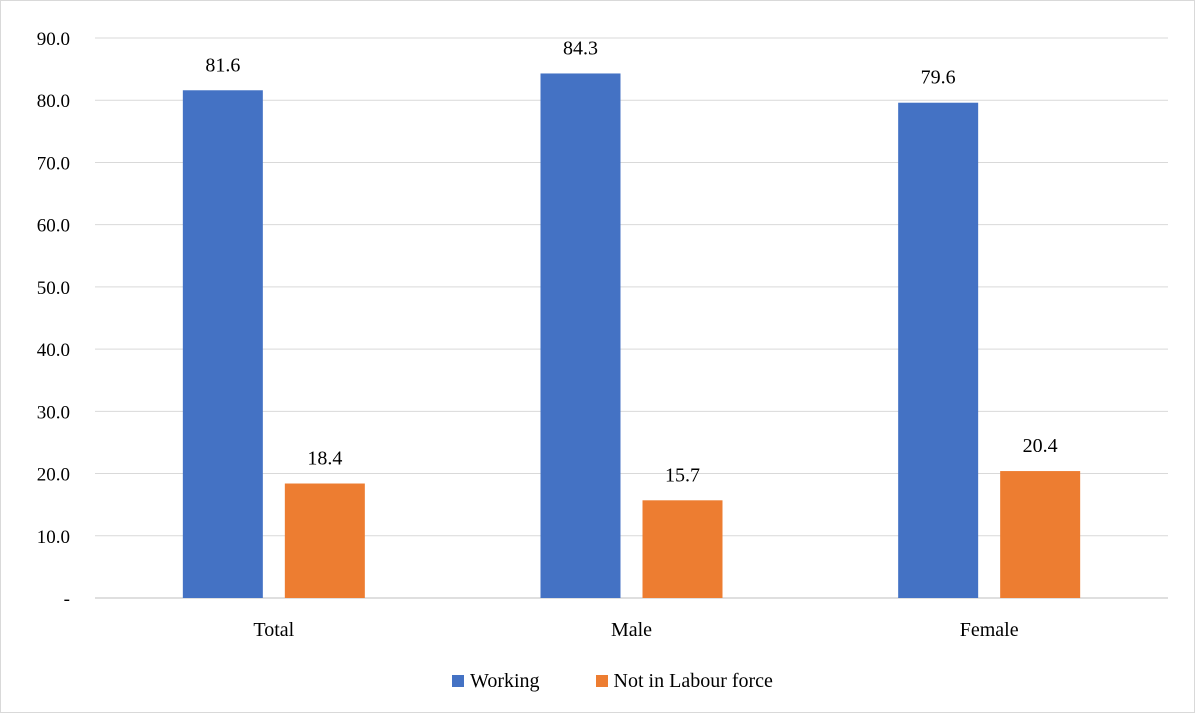  Describe the element at coordinates (458, 681) in the screenshot. I see `legend-swatch-working` at that location.